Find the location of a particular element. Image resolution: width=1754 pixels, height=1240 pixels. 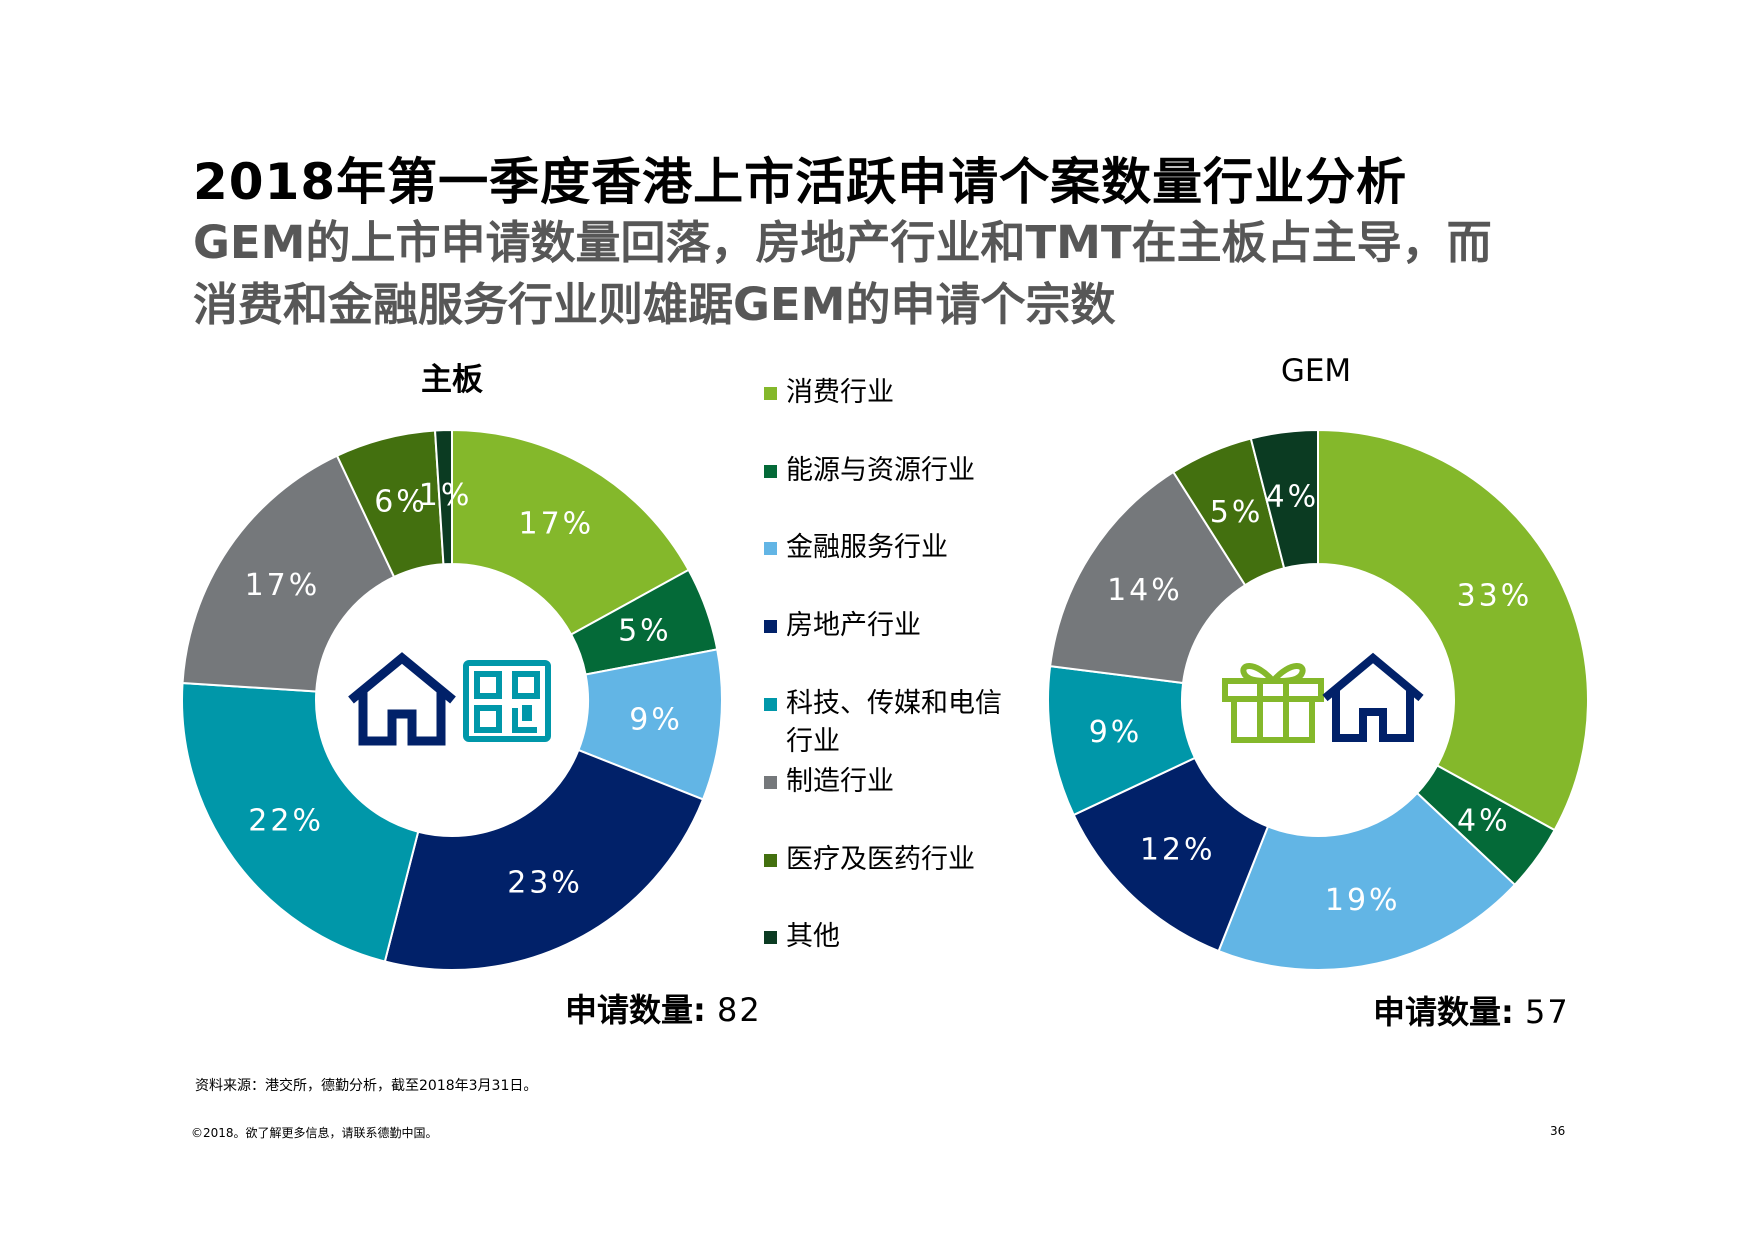

legend-label: 房地产行业 is located at coordinates (853, 625).